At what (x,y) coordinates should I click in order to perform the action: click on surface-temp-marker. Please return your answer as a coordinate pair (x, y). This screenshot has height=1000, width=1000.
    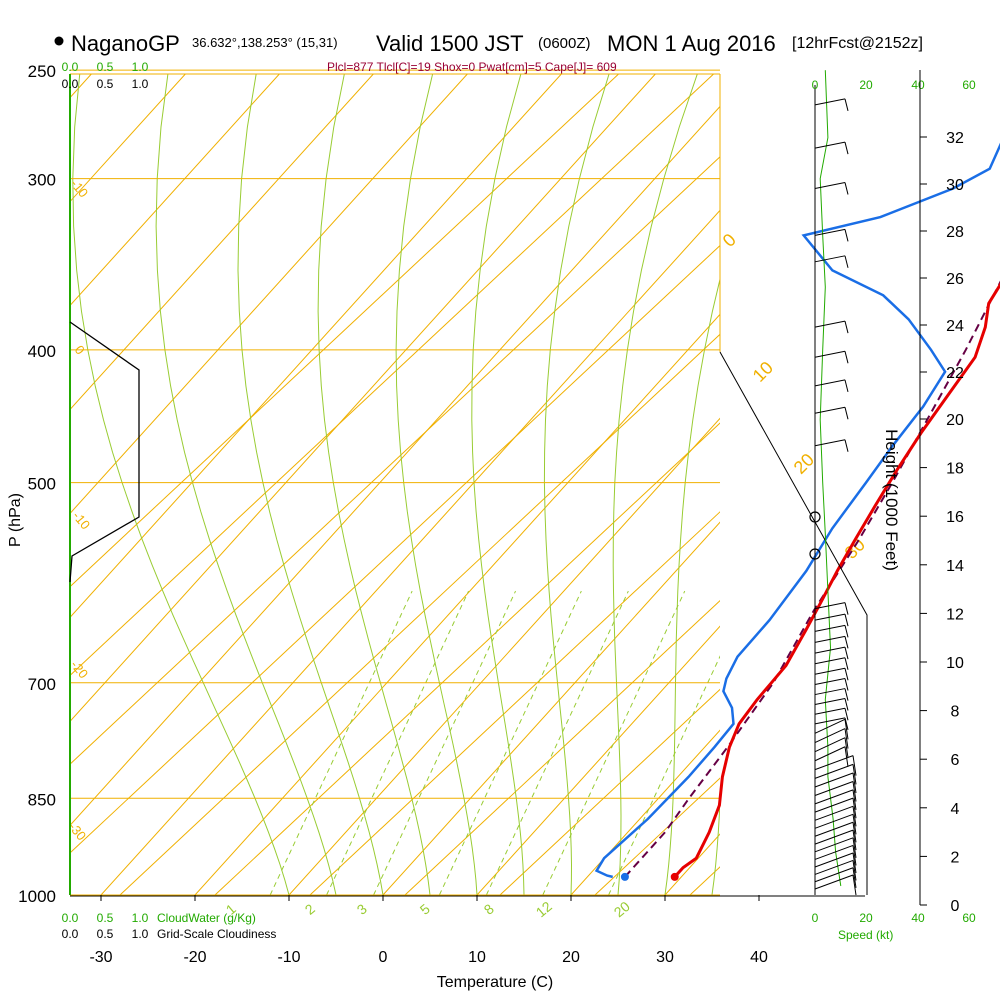
    Looking at the image, I should click on (674, 876).